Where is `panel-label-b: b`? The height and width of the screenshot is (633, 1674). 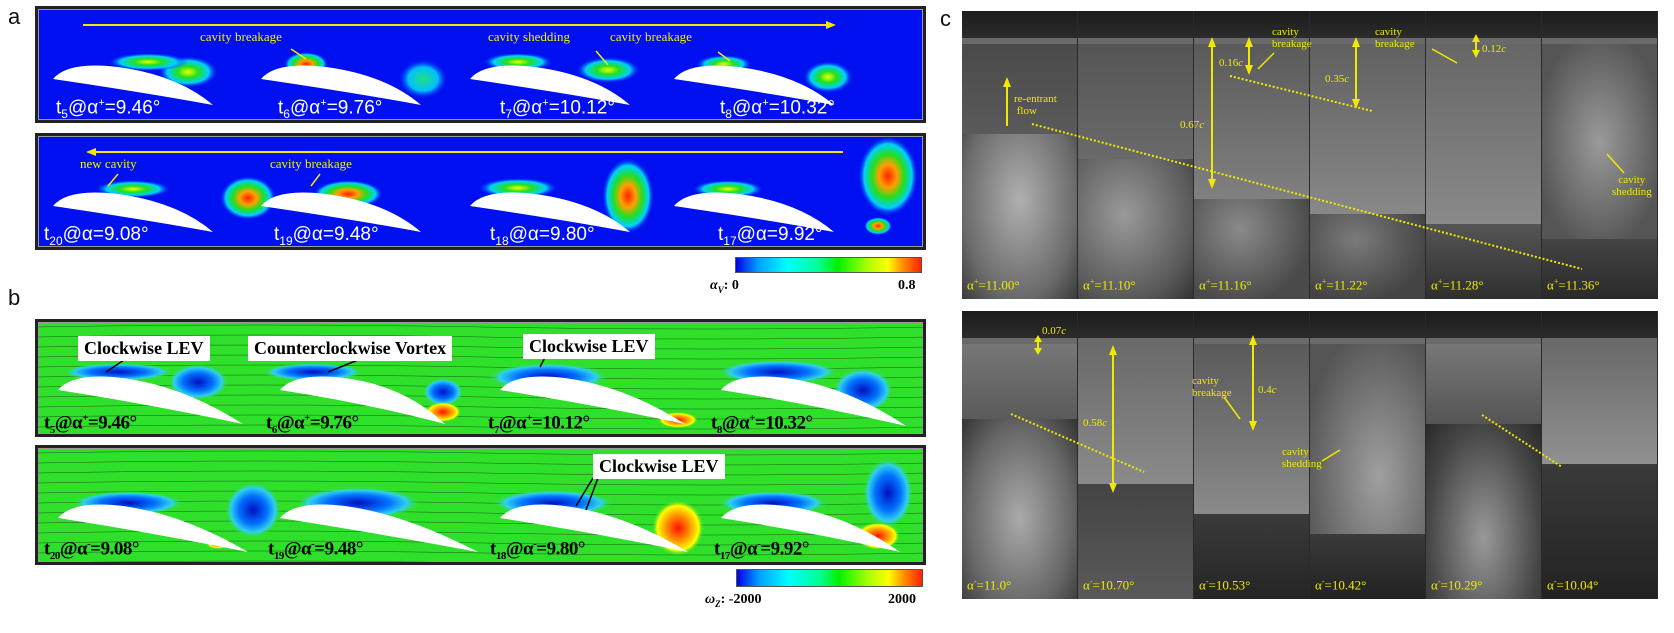 panel-label-b: b is located at coordinates (14, 297).